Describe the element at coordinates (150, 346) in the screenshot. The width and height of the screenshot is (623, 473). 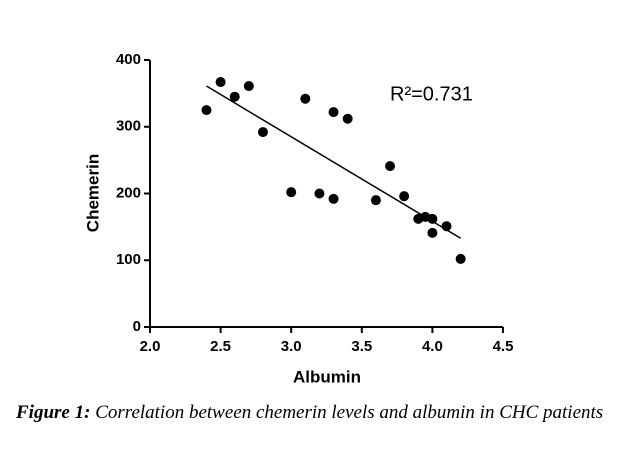
I see `x-tick-label: 2.0` at that location.